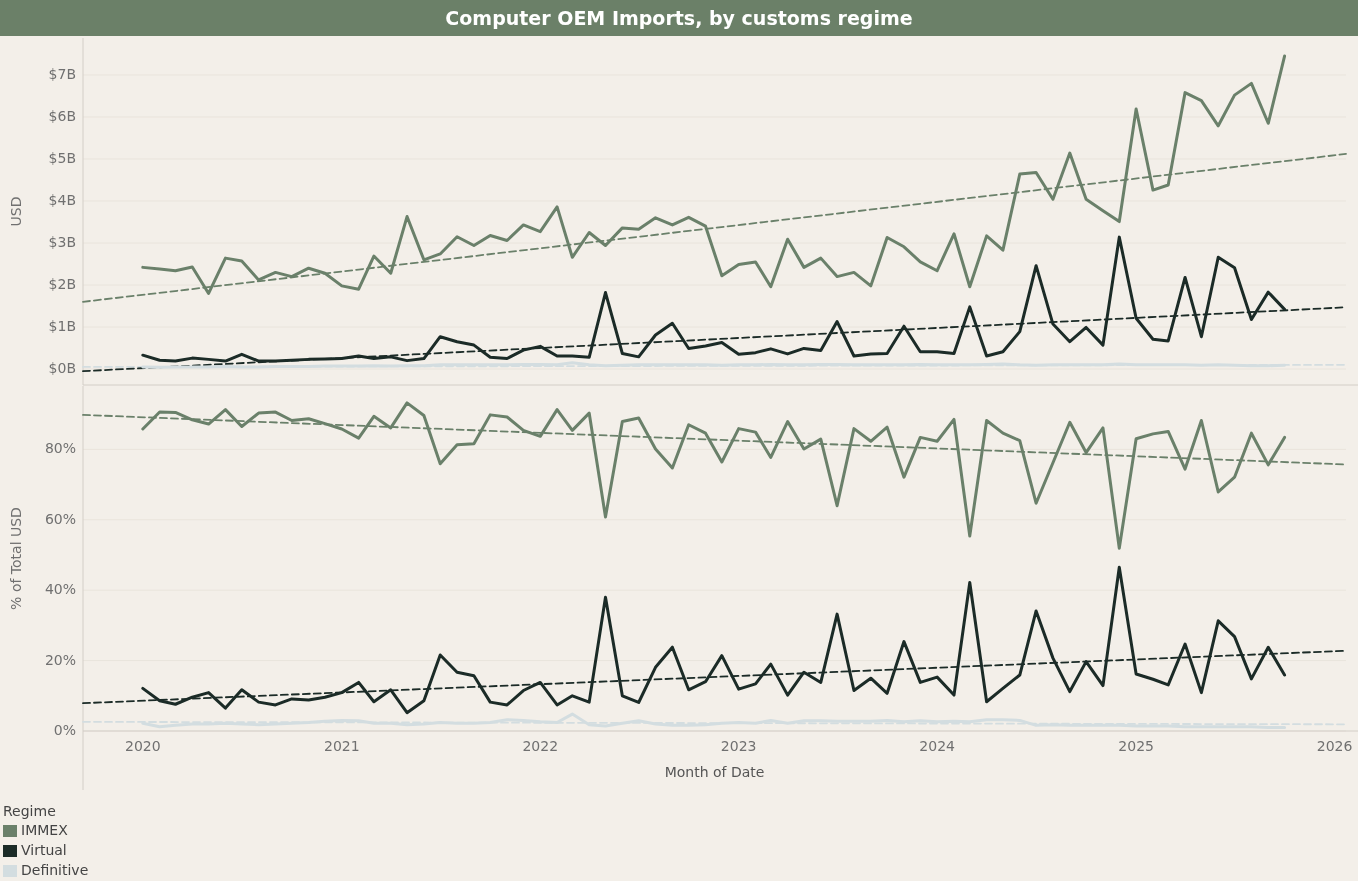 This screenshot has height=881, width=1358. I want to click on y-tick-label: 40%, so click(60, 589).